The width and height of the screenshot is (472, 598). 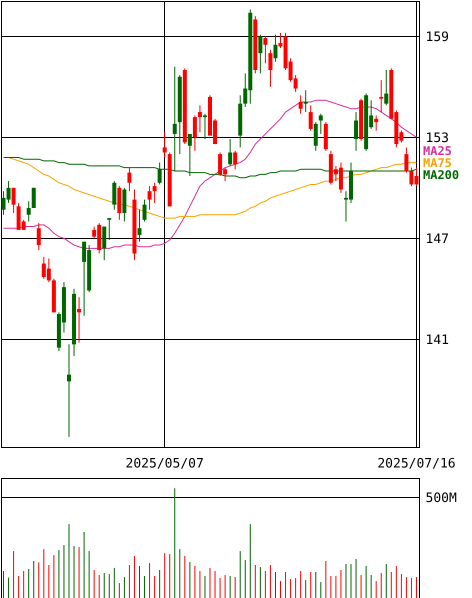 What do you see at coordinates (437, 239) in the screenshot?
I see `y-tick-label: 147` at bounding box center [437, 239].